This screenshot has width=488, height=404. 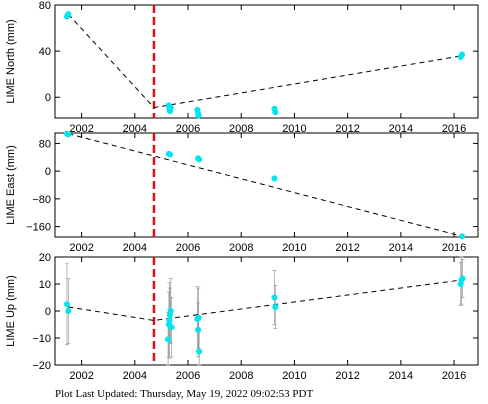 I want to click on north-y-tick-label: 40, so click(x=45, y=52).